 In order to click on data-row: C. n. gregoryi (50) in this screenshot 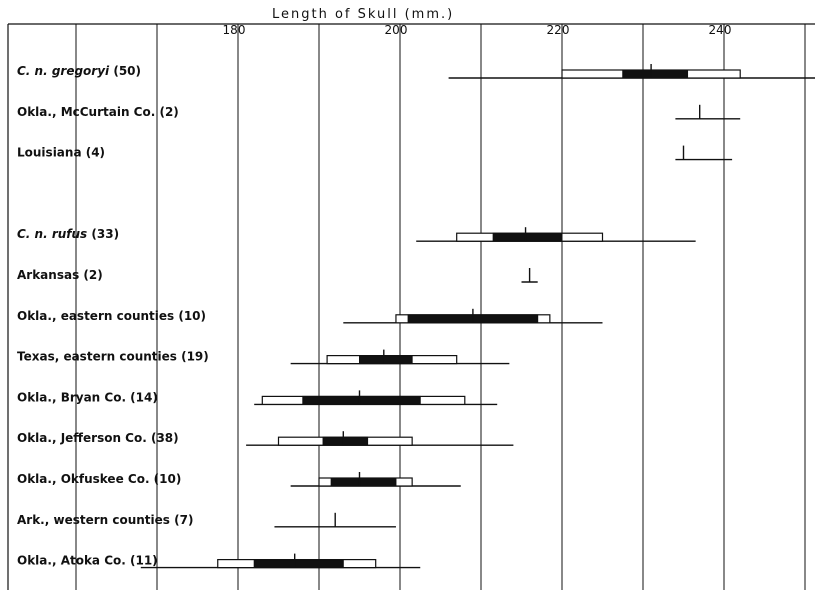, I will do `click(416, 71)`.